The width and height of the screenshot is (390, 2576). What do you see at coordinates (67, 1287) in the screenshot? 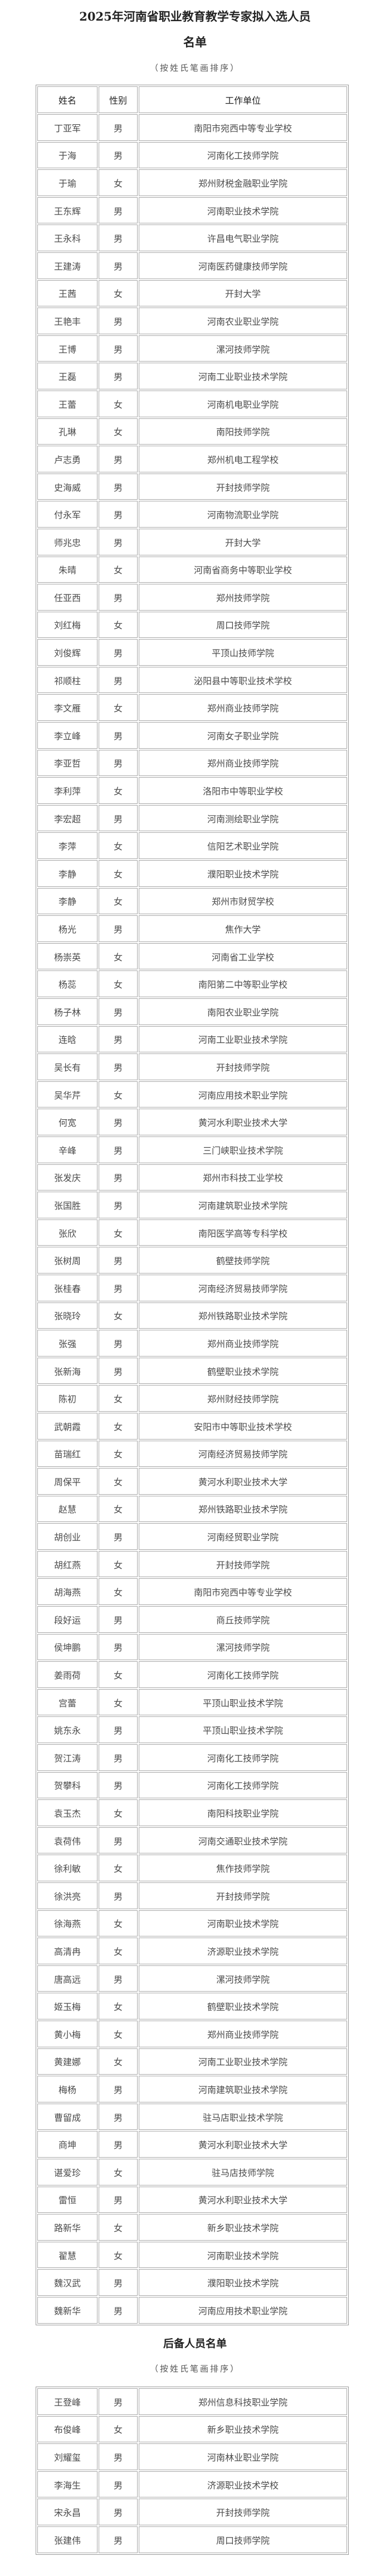
I see `name-cell: 张桂春` at bounding box center [67, 1287].